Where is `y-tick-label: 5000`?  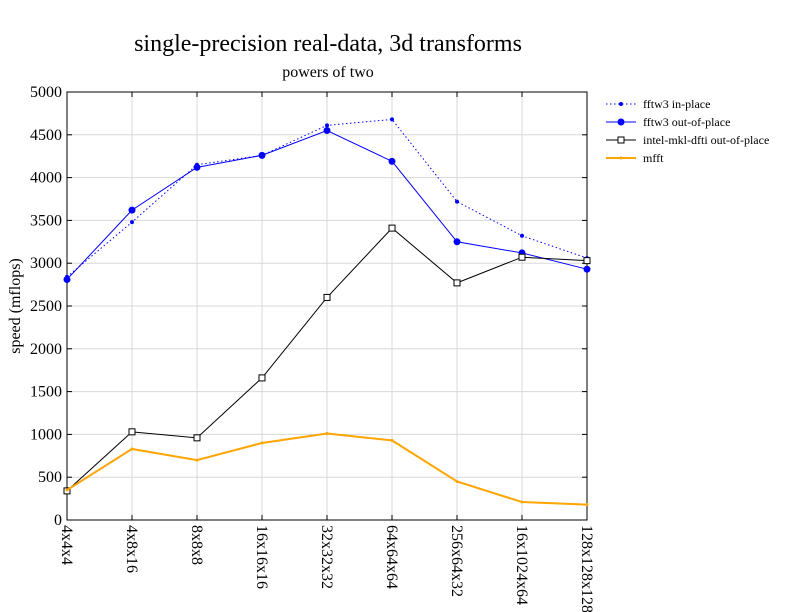 y-tick-label: 5000 is located at coordinates (46, 92).